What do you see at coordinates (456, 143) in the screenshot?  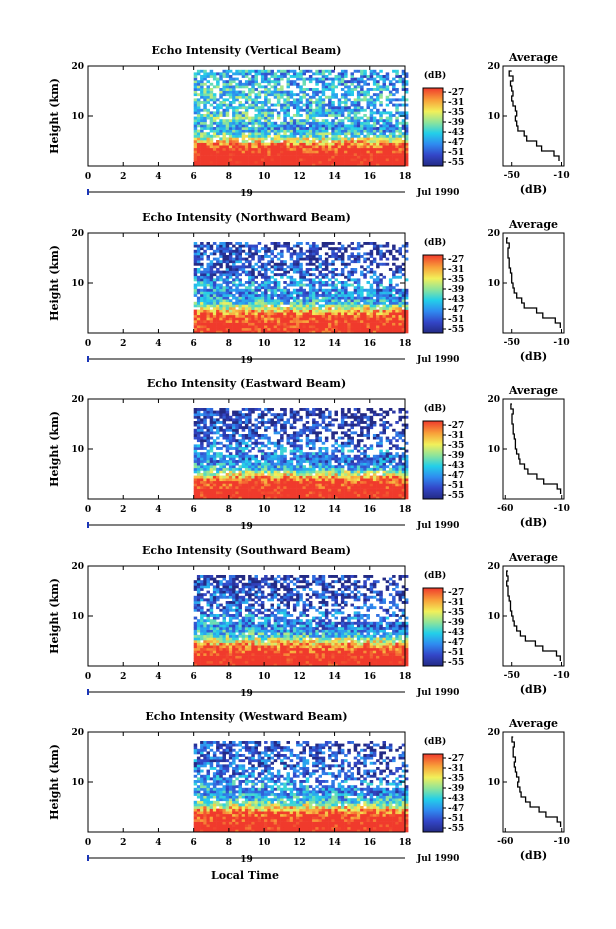 I see `colorbar-tick-label: -47` at bounding box center [456, 143].